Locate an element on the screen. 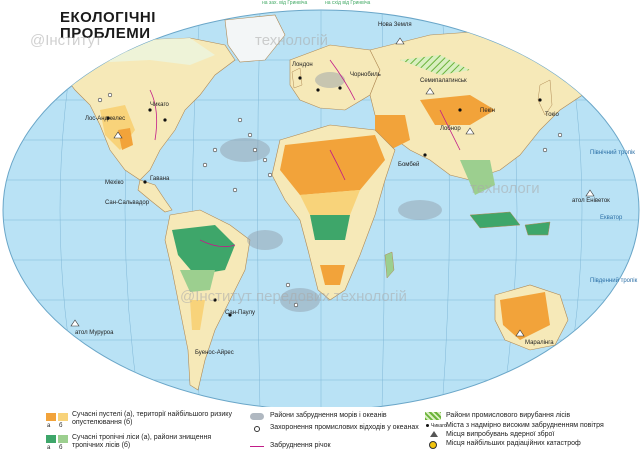  watermark-3: @Інститут передових технологій is located at coordinates (293, 296).